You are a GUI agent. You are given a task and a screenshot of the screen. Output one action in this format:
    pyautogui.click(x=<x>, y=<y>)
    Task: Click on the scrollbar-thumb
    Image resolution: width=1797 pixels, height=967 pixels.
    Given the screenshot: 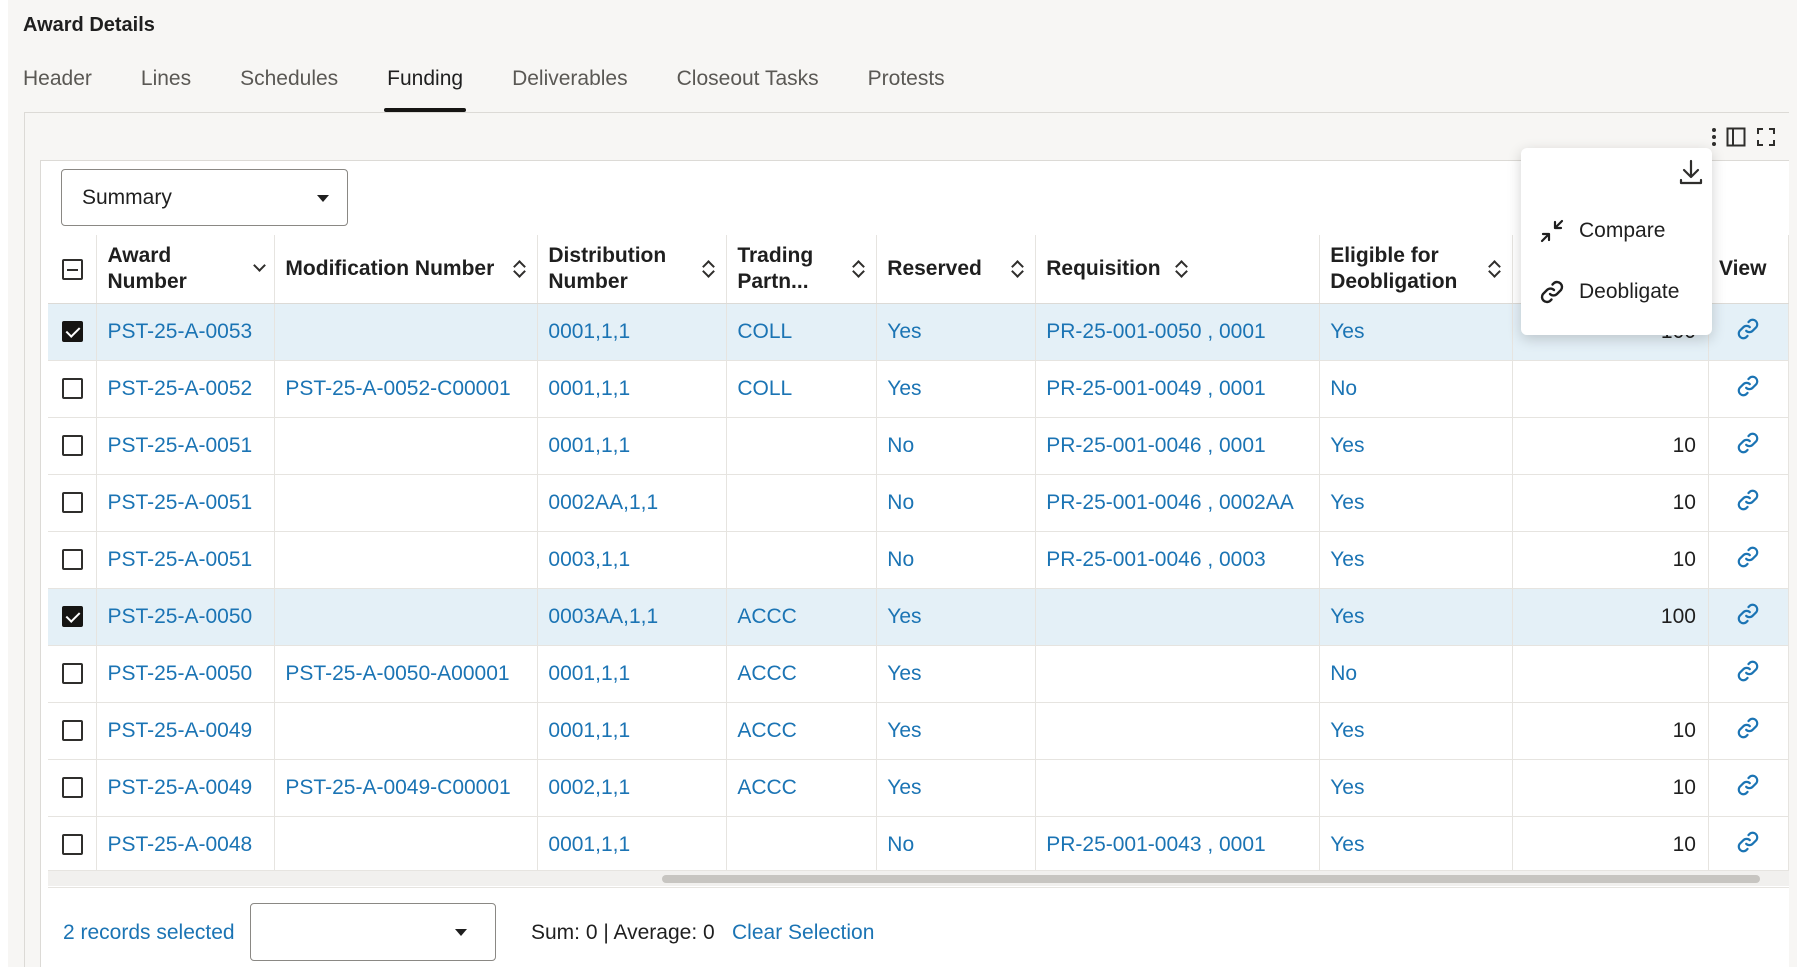 What is the action you would take?
    pyautogui.click(x=1211, y=879)
    